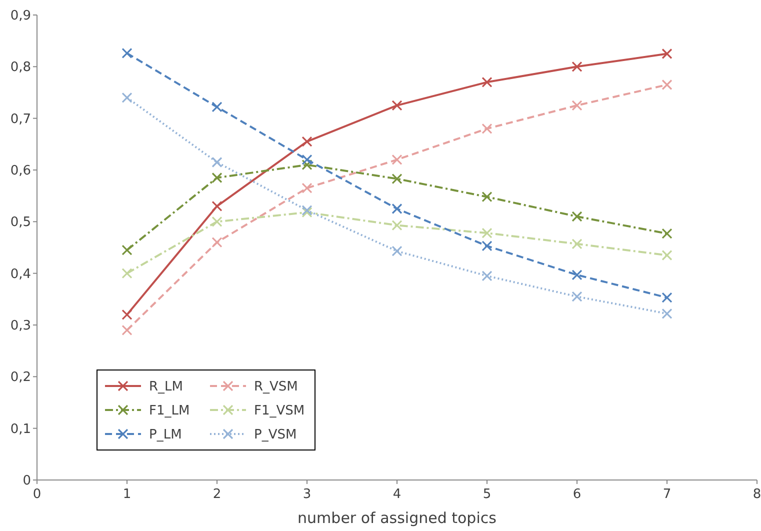 Image resolution: width=761 pixels, height=531 pixels. I want to click on y-tick-label: 0,2, so click(20, 378).